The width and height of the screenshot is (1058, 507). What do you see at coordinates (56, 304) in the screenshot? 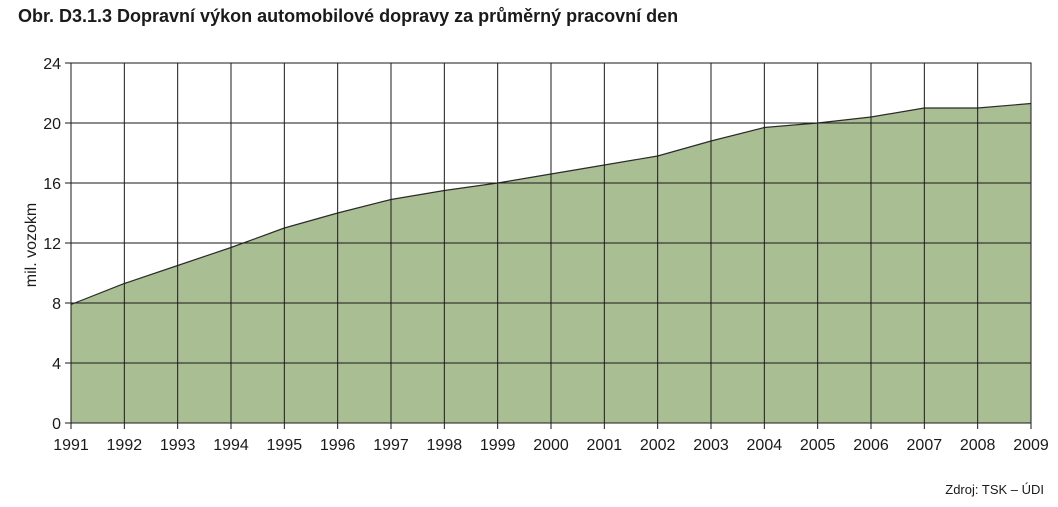
I see `y-tick-label: 8` at bounding box center [56, 304].